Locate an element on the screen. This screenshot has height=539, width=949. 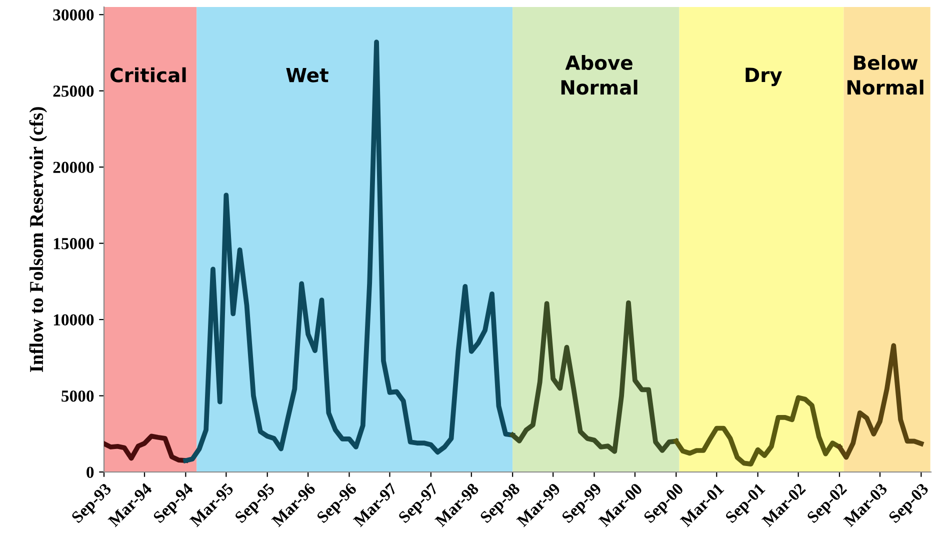
y-tick-label: 5000 is located at coordinates (78, 396).